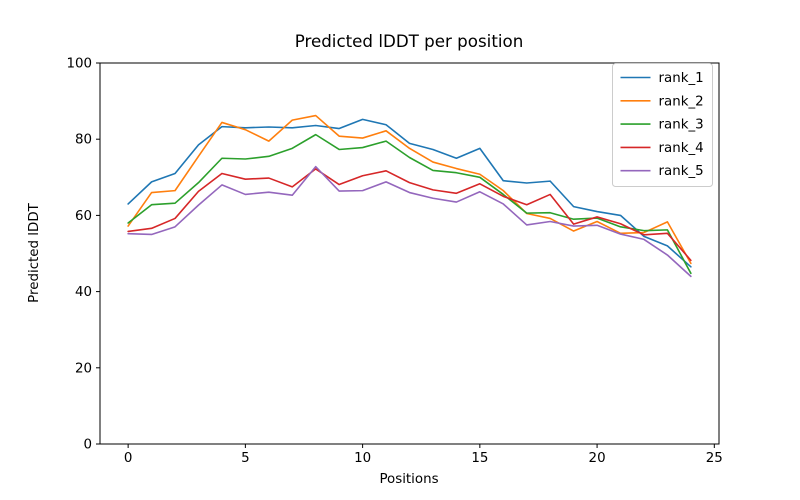 The image size is (800, 500). I want to click on y-tick-label: 100, so click(79, 64).